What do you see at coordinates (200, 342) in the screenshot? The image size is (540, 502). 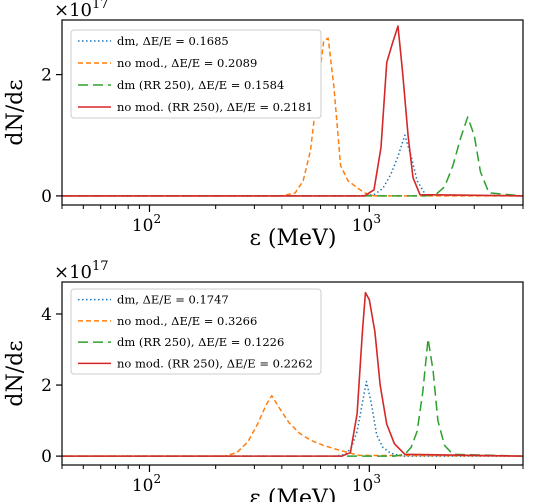 I see `legend-label-3: dm (RR 250), ΔE/E = 0.1226` at bounding box center [200, 342].